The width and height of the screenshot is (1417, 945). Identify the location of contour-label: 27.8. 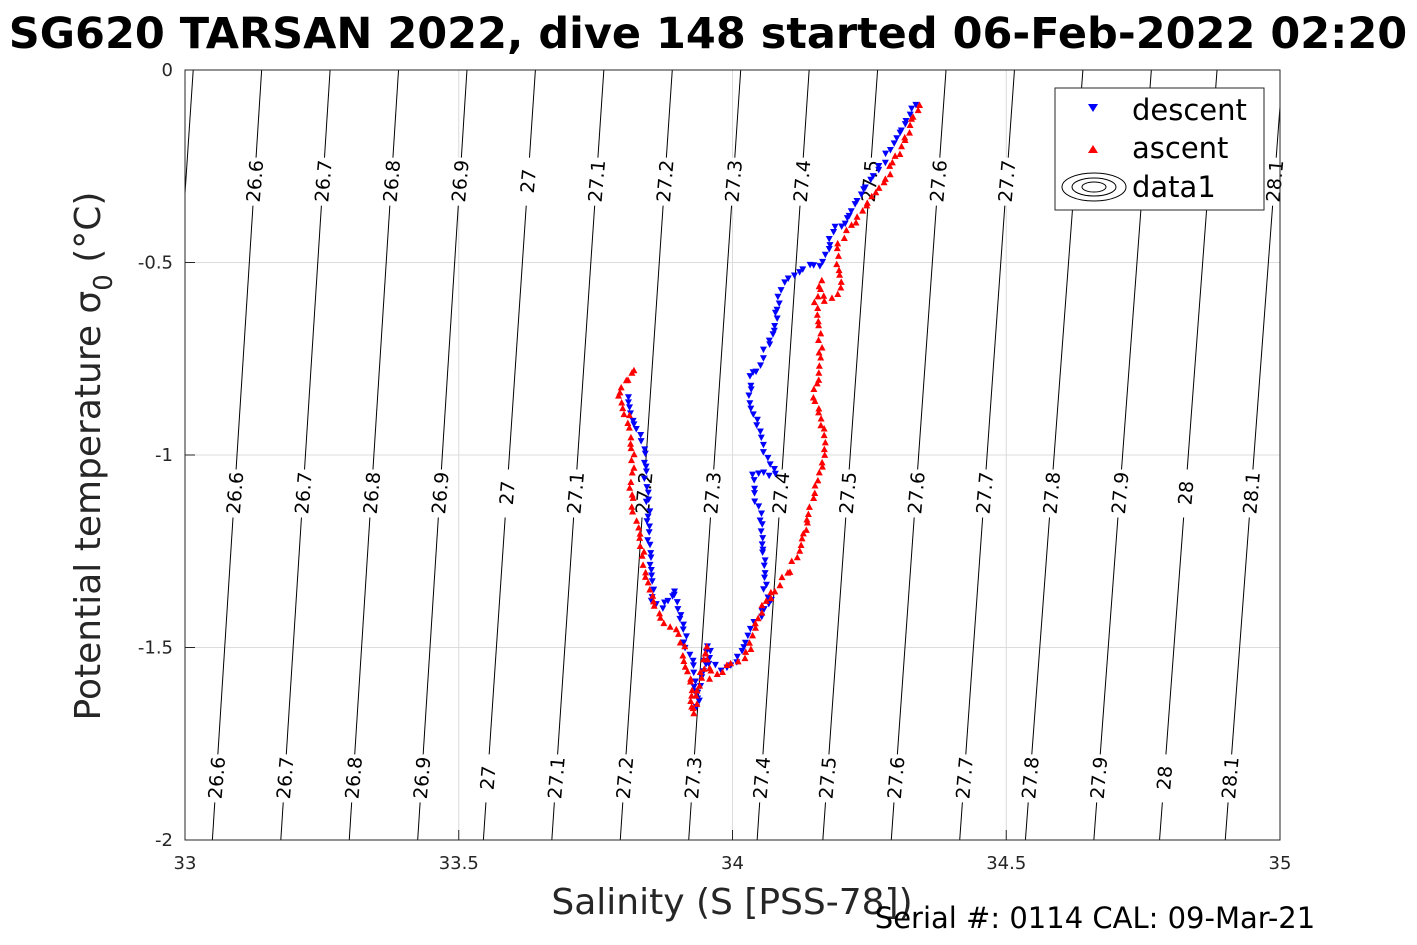
(1031, 778).